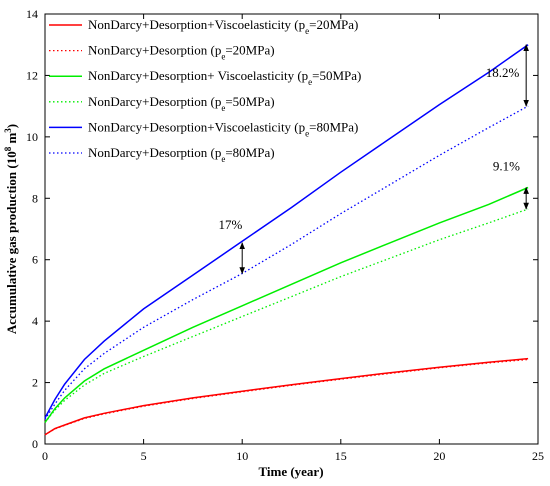 The image size is (550, 486). Describe the element at coordinates (32, 137) in the screenshot. I see `y-tick-label: 10` at that location.